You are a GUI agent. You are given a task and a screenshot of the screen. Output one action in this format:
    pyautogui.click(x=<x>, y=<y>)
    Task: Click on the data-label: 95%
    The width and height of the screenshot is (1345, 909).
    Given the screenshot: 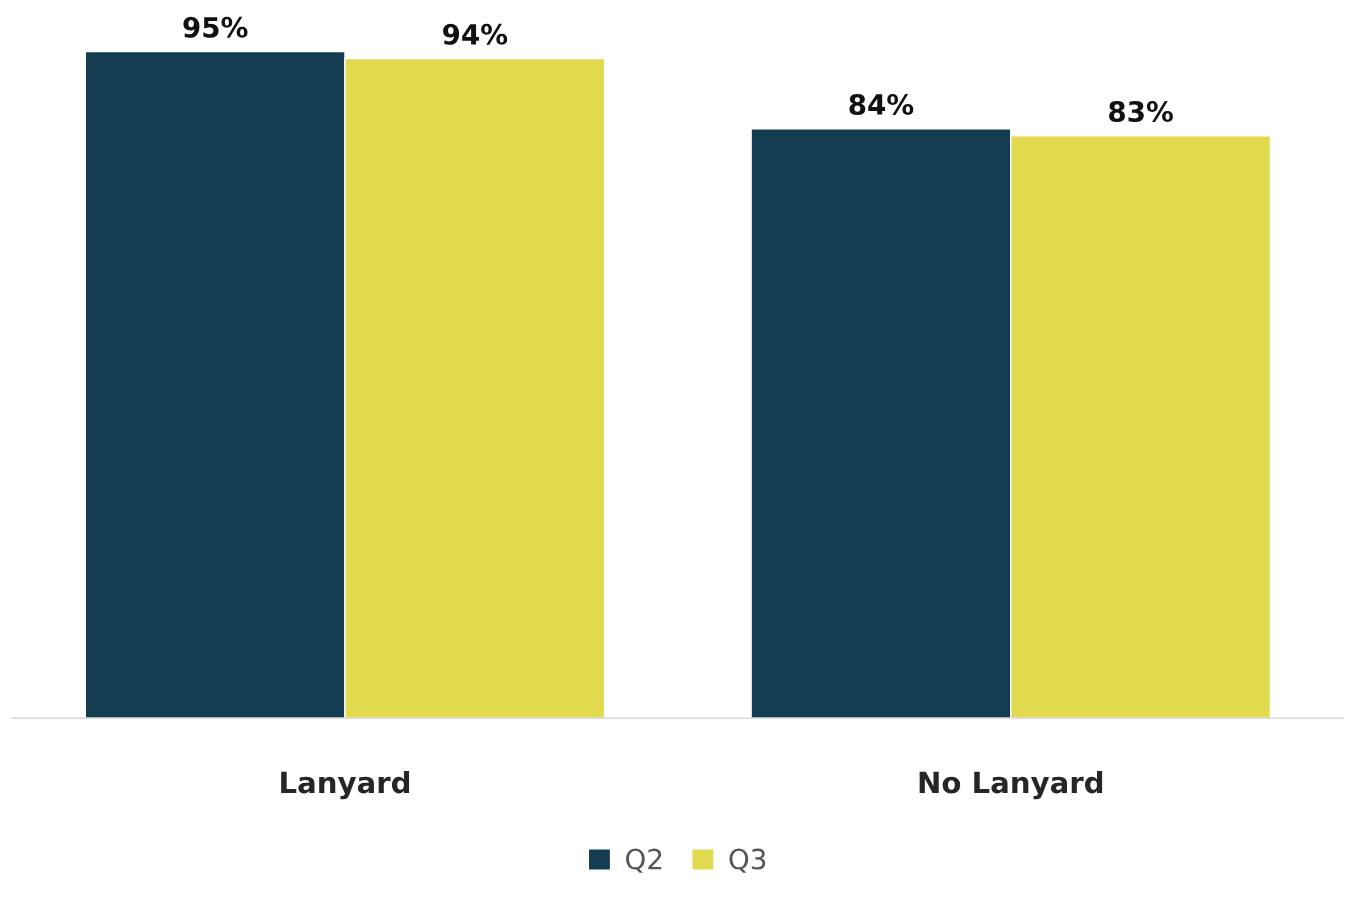 What is the action you would take?
    pyautogui.click(x=215, y=27)
    